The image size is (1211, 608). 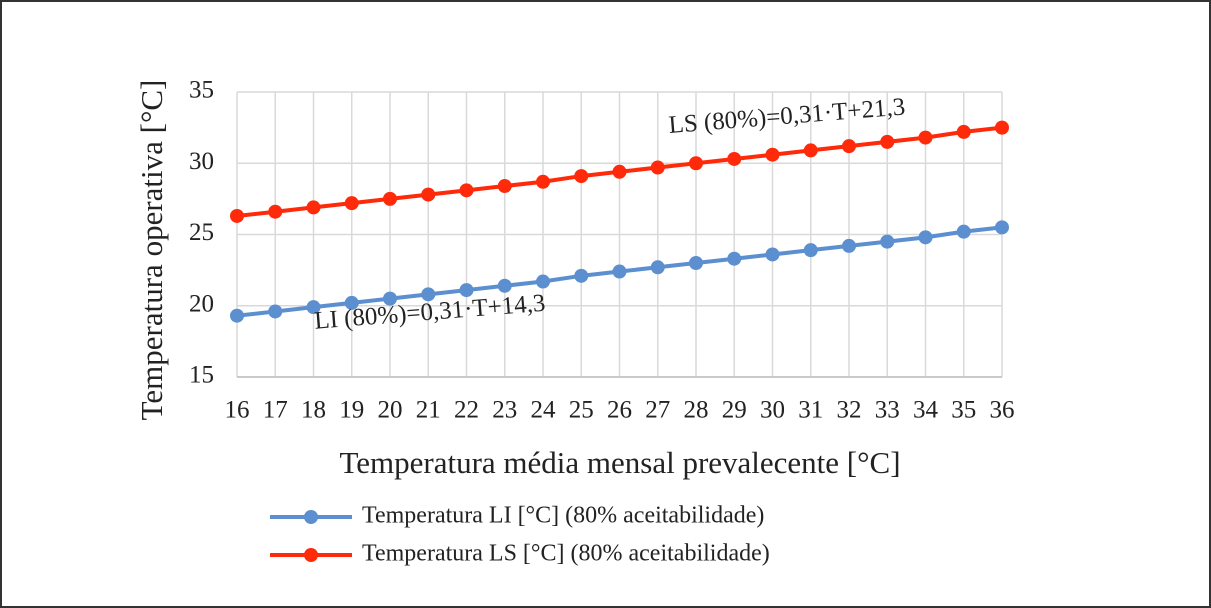 What do you see at coordinates (390, 410) in the screenshot?
I see `x-tick-label: 20` at bounding box center [390, 410].